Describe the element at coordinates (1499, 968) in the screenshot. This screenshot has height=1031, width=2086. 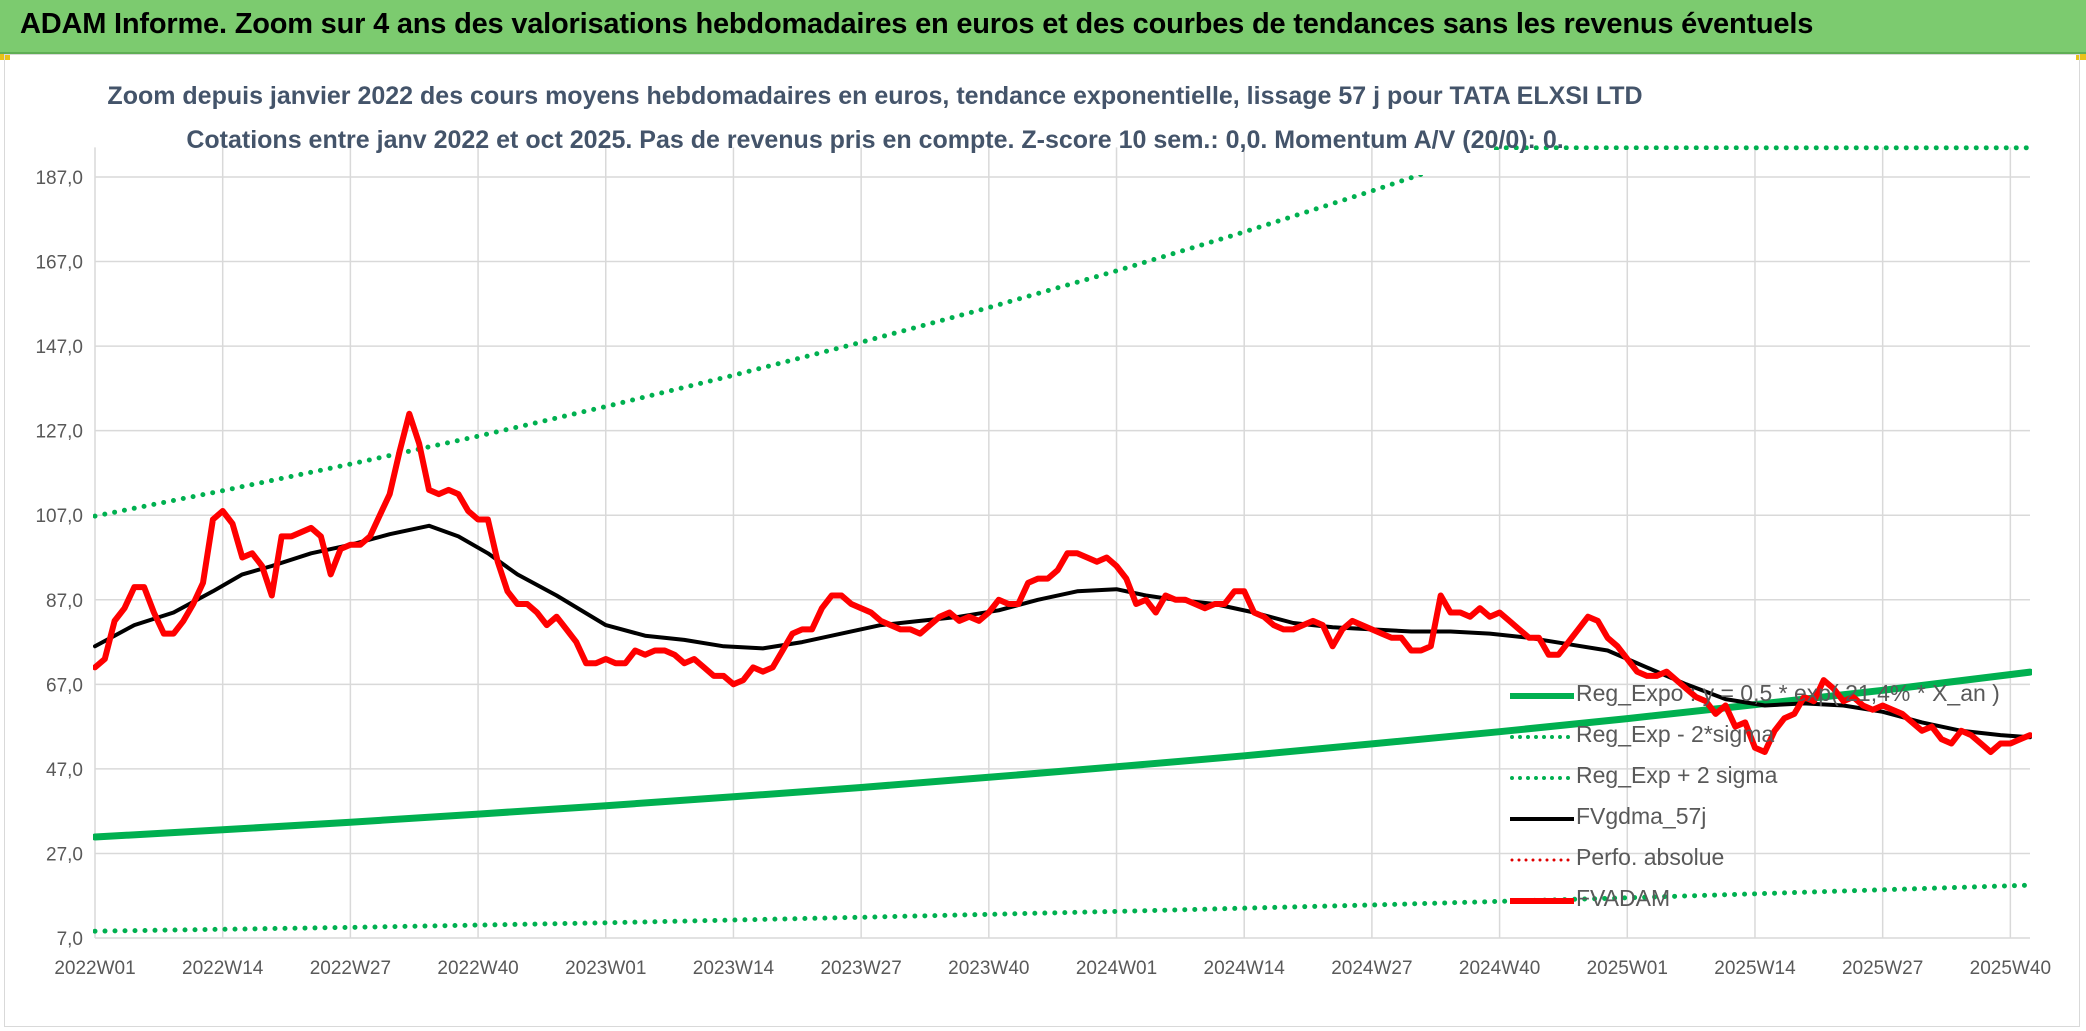
I see `x-tick-label: 2024W40` at that location.